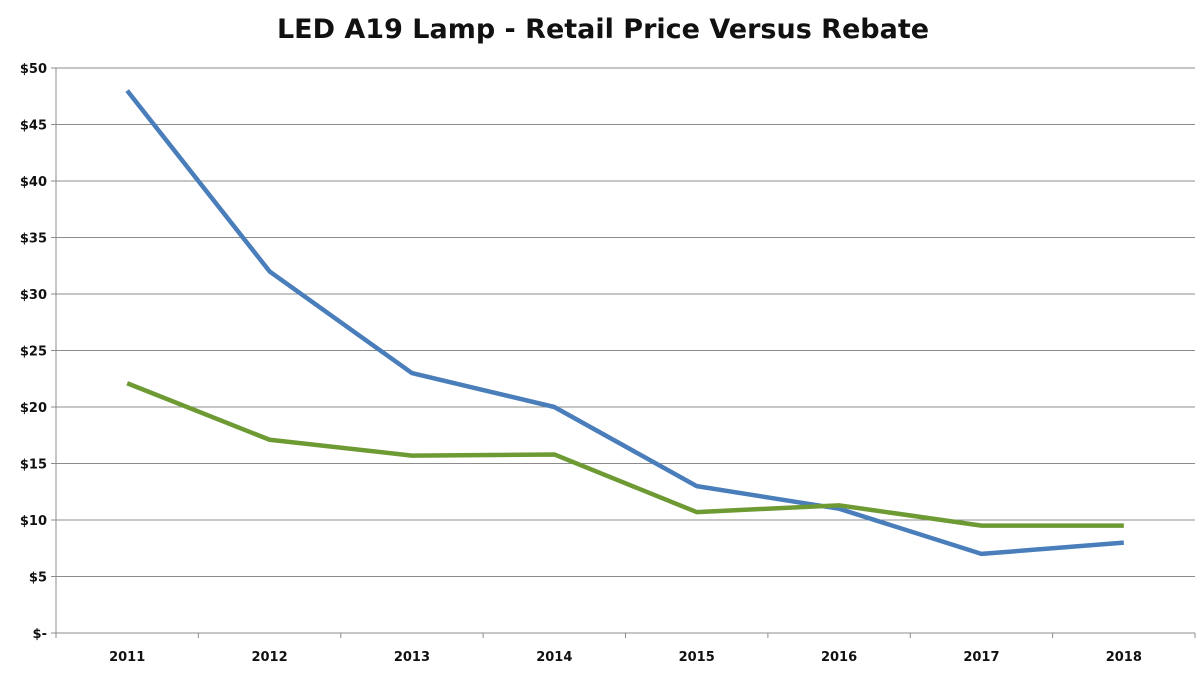  What do you see at coordinates (33, 295) in the screenshot?
I see `y-tick-label: $30` at bounding box center [33, 295].